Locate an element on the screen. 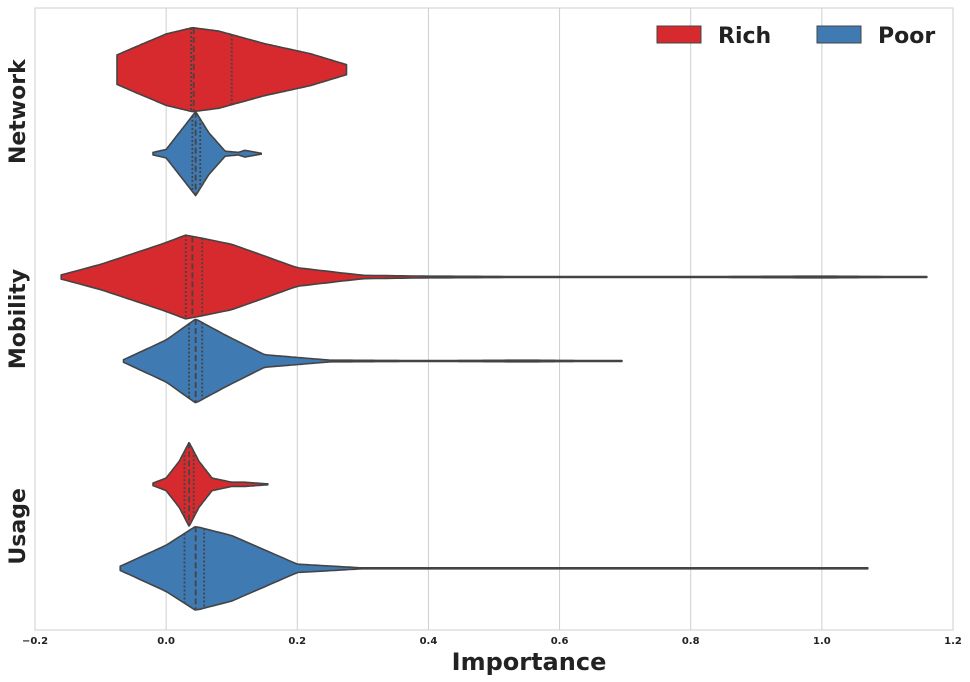  x-tick-labels: −0.2 0.0 0.2 0.4 0.6 0.8 1.0 1.2 is located at coordinates (492, 641).